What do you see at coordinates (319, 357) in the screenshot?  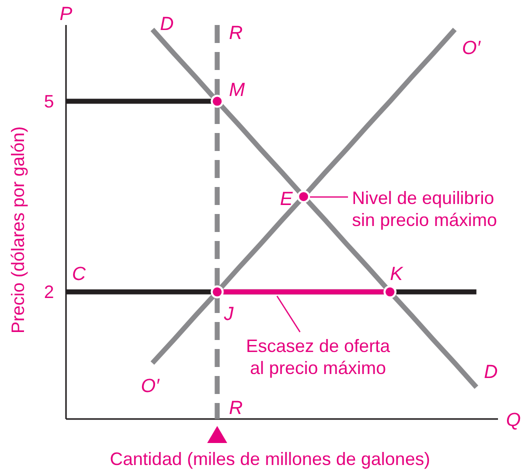 I see `annotation: Escasez de oferta al precio máximo` at bounding box center [319, 357].